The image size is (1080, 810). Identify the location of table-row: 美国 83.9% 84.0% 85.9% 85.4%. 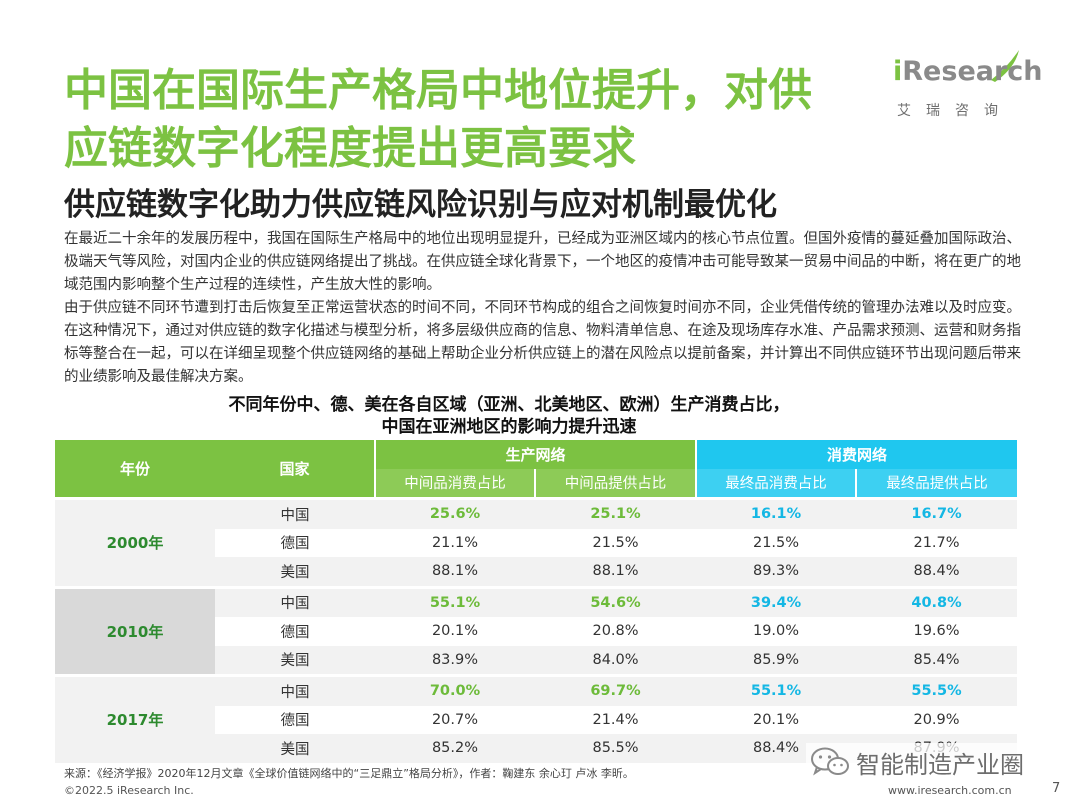
(536, 660).